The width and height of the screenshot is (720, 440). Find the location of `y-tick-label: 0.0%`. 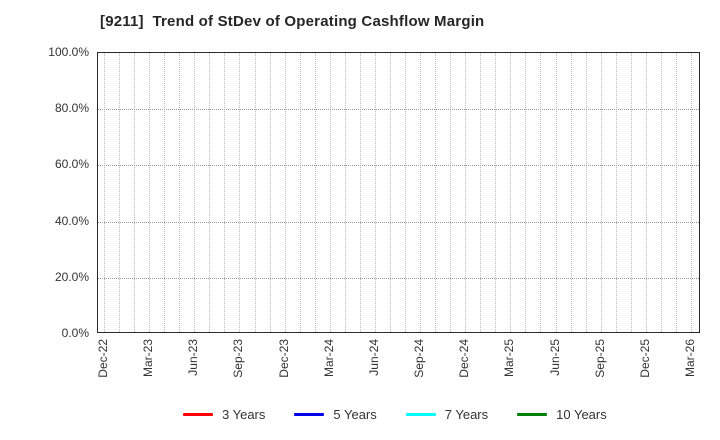

y-tick-label: 0.0% is located at coordinates (75, 333).